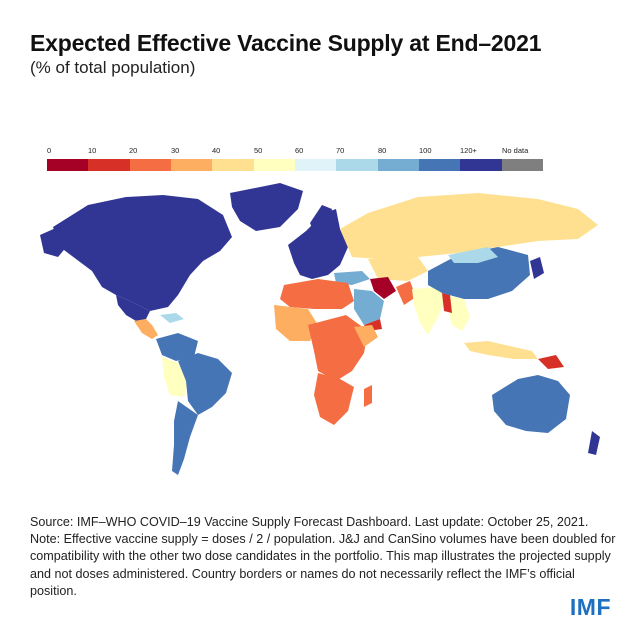  Describe the element at coordinates (321, 221) in the screenshot. I see `region-scandinavia` at that location.